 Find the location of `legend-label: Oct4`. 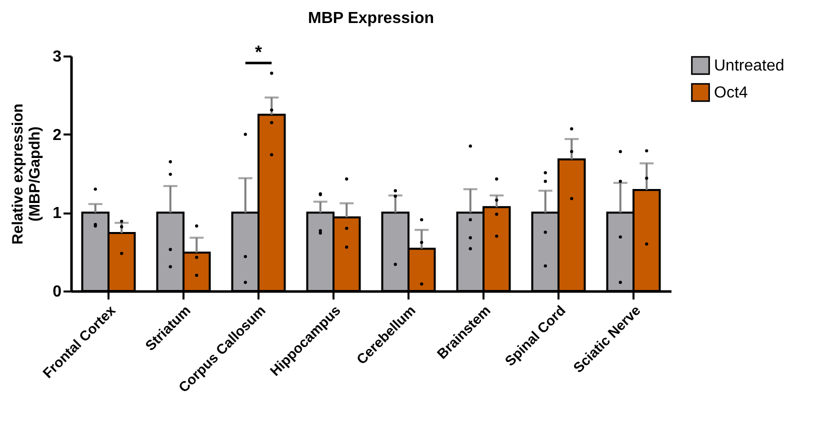

legend-label: Oct4 is located at coordinates (731, 93).